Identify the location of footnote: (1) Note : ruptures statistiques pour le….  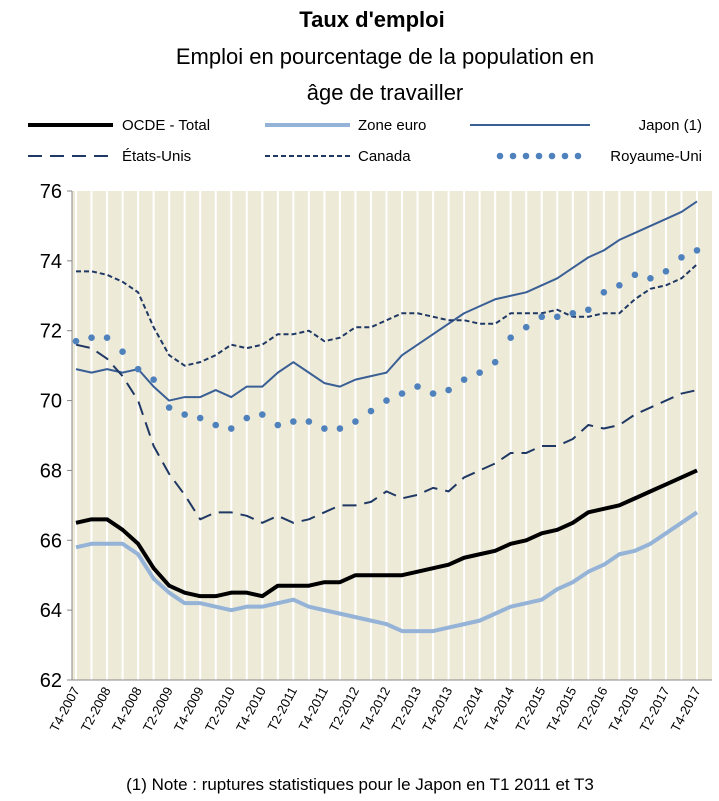
(360, 784).